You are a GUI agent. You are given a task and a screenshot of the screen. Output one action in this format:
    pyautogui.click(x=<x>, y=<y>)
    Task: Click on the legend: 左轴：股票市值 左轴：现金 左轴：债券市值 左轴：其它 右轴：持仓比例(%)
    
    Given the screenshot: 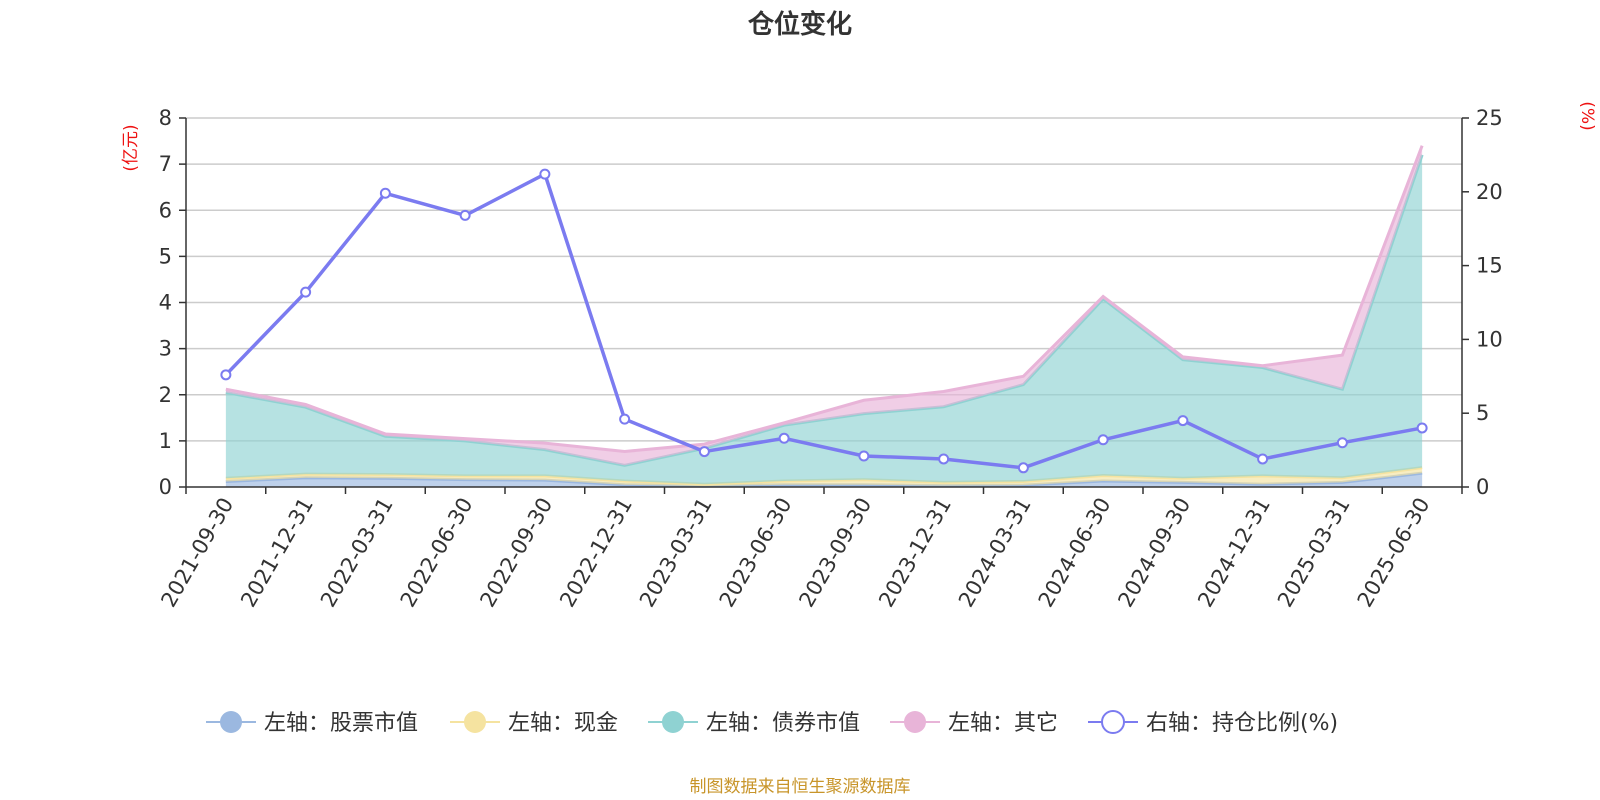 What is the action you would take?
    pyautogui.click(x=772, y=723)
    